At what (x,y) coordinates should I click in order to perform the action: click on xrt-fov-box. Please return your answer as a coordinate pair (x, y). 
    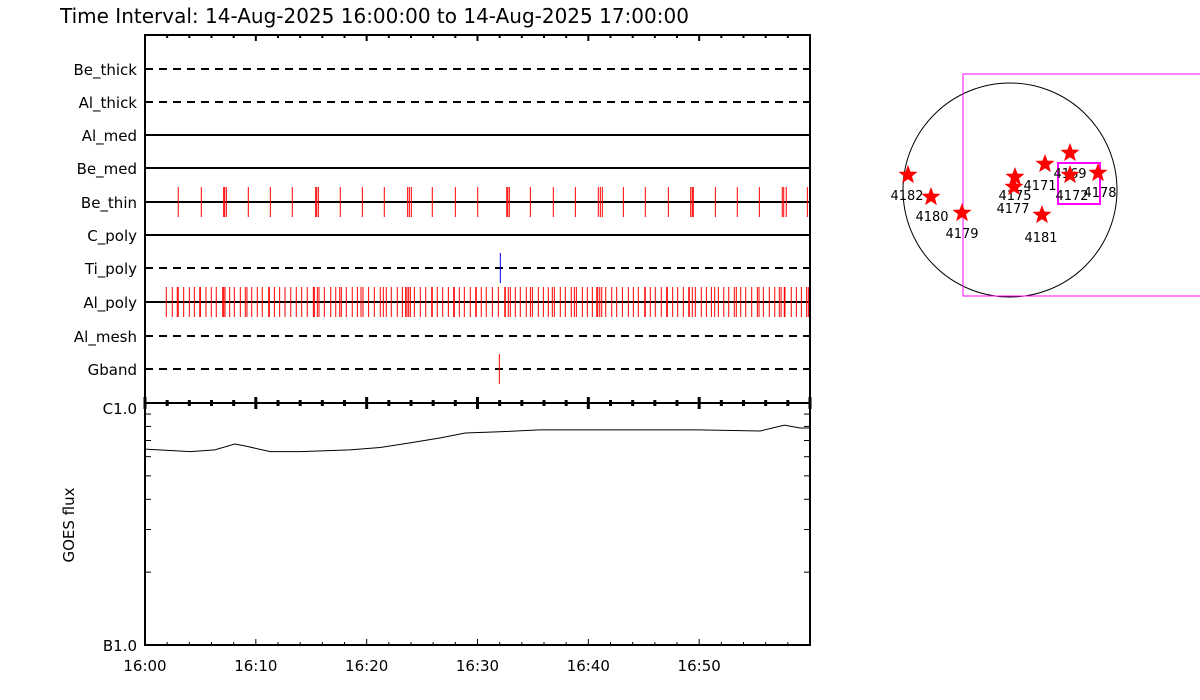
    Looking at the image, I should click on (1081, 185).